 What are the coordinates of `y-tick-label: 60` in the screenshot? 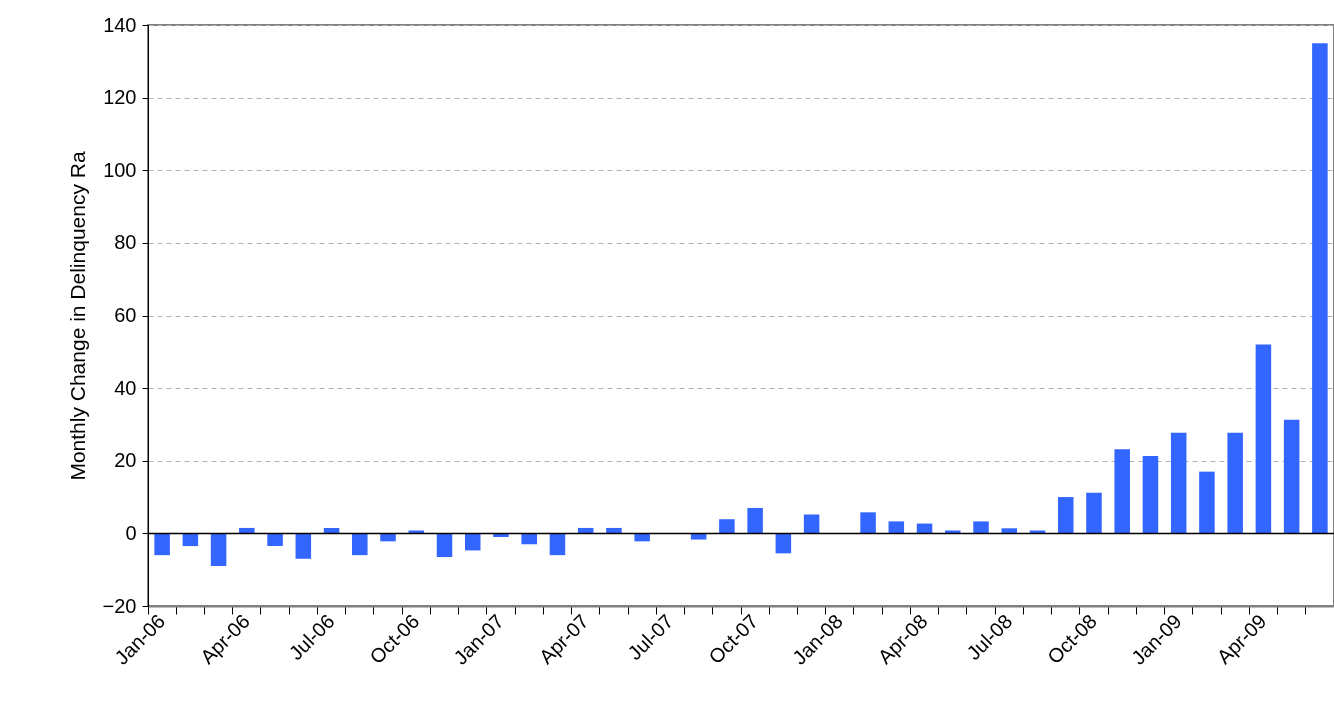 It's located at (125, 315).